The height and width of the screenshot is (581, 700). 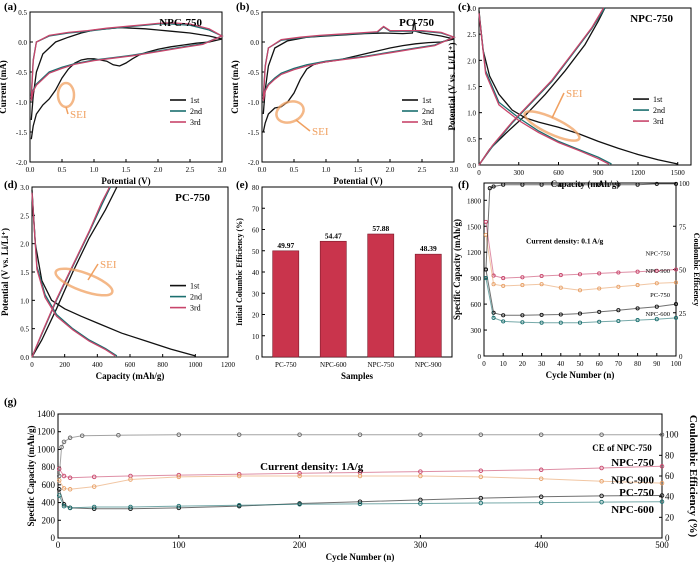 I want to click on y-right-tick-label: 60, so click(x=670, y=476).